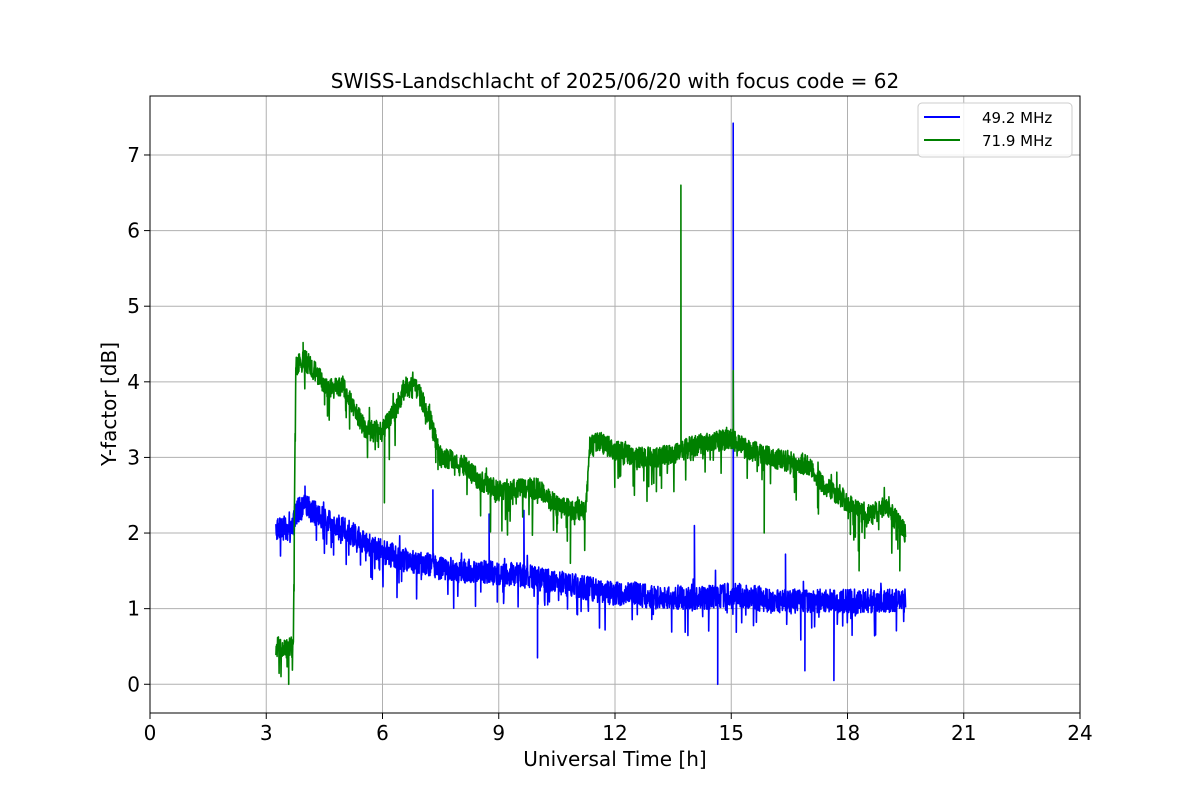 Image resolution: width=1200 pixels, height=800 pixels. I want to click on y-tick-label: 7, so click(133, 155).